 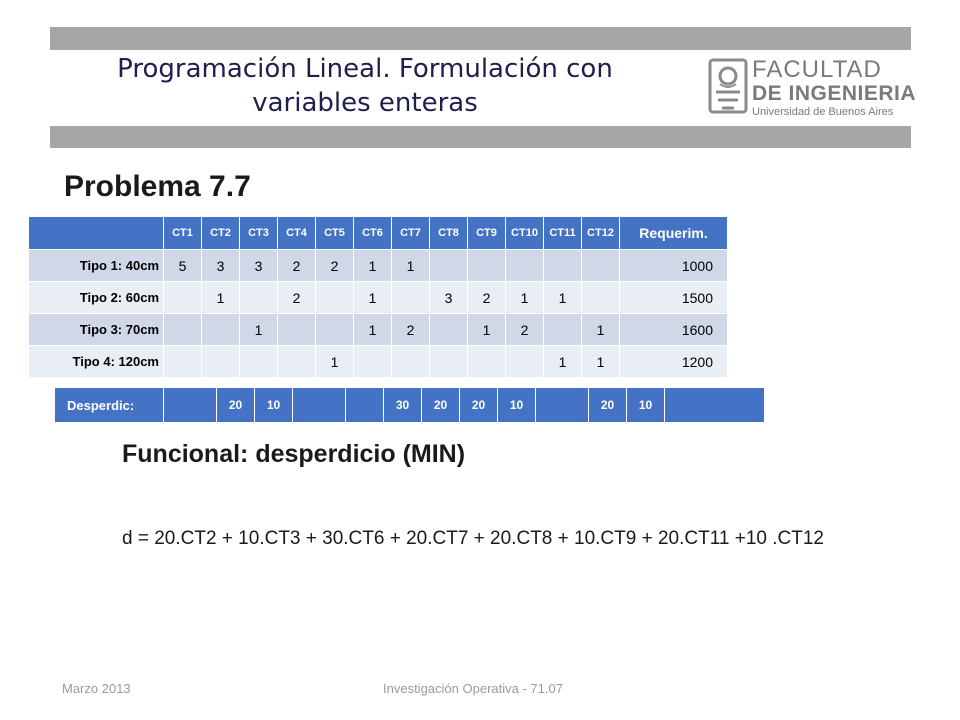 What do you see at coordinates (562, 233) in the screenshot?
I see `table-header-cell: CT11` at bounding box center [562, 233].